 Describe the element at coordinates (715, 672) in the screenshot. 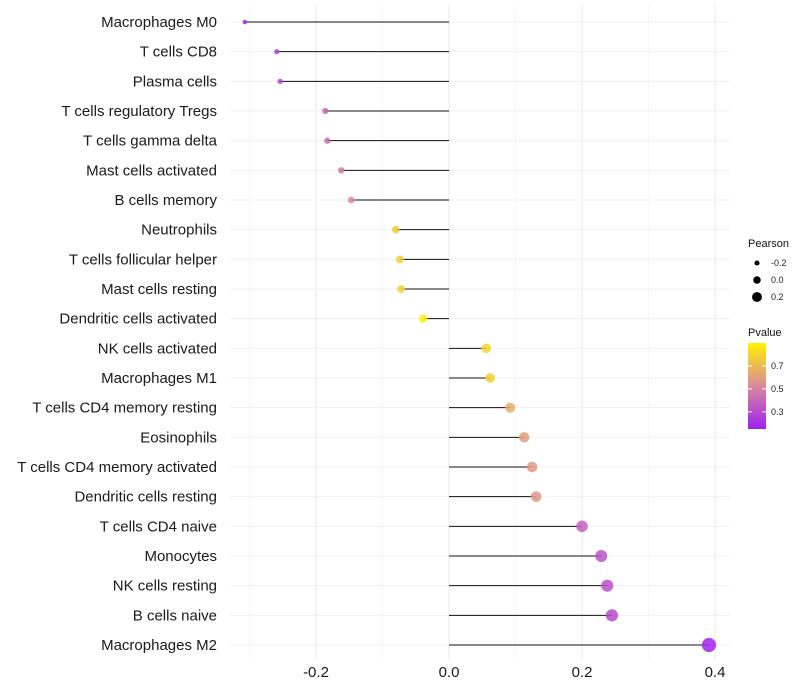

I see `x-tick-label: 0.4` at that location.